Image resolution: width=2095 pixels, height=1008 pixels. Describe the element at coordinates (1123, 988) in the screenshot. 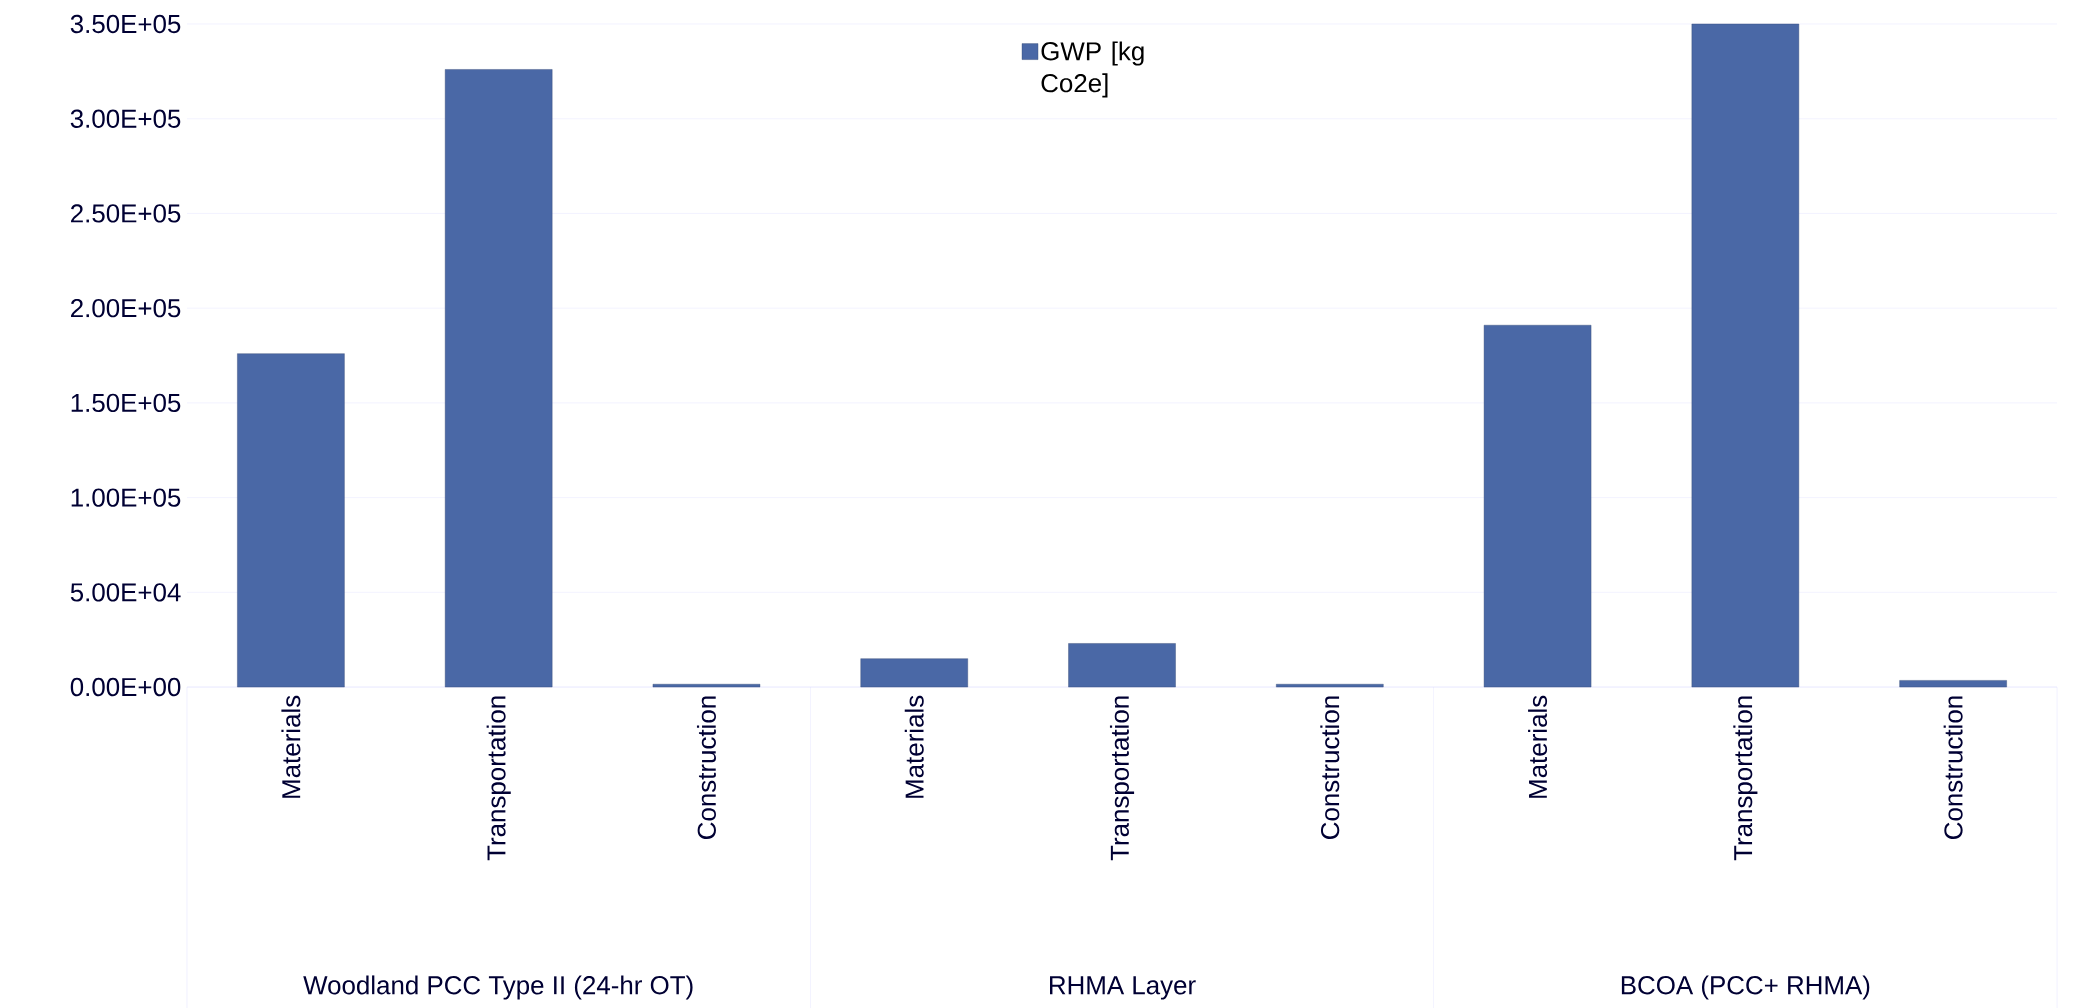

I see `text: RHMA Layer` at that location.